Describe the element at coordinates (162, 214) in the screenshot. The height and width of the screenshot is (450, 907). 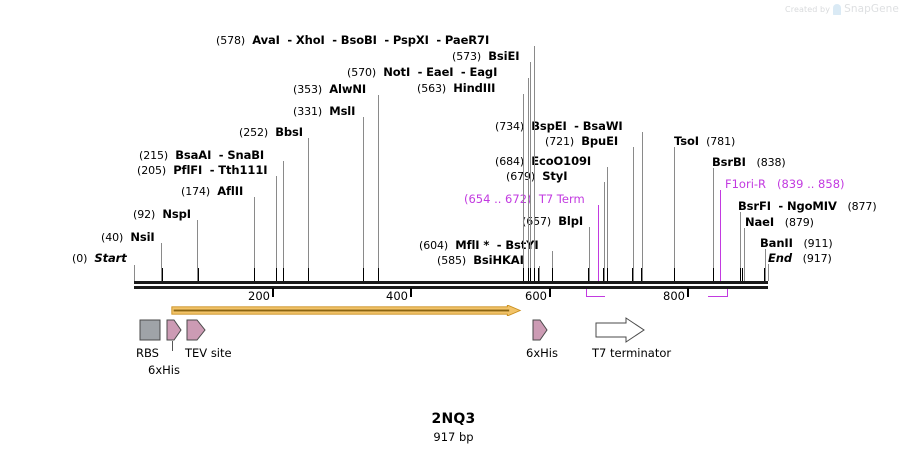
I see `enzyme-label-nspi: (92) NspI` at that location.